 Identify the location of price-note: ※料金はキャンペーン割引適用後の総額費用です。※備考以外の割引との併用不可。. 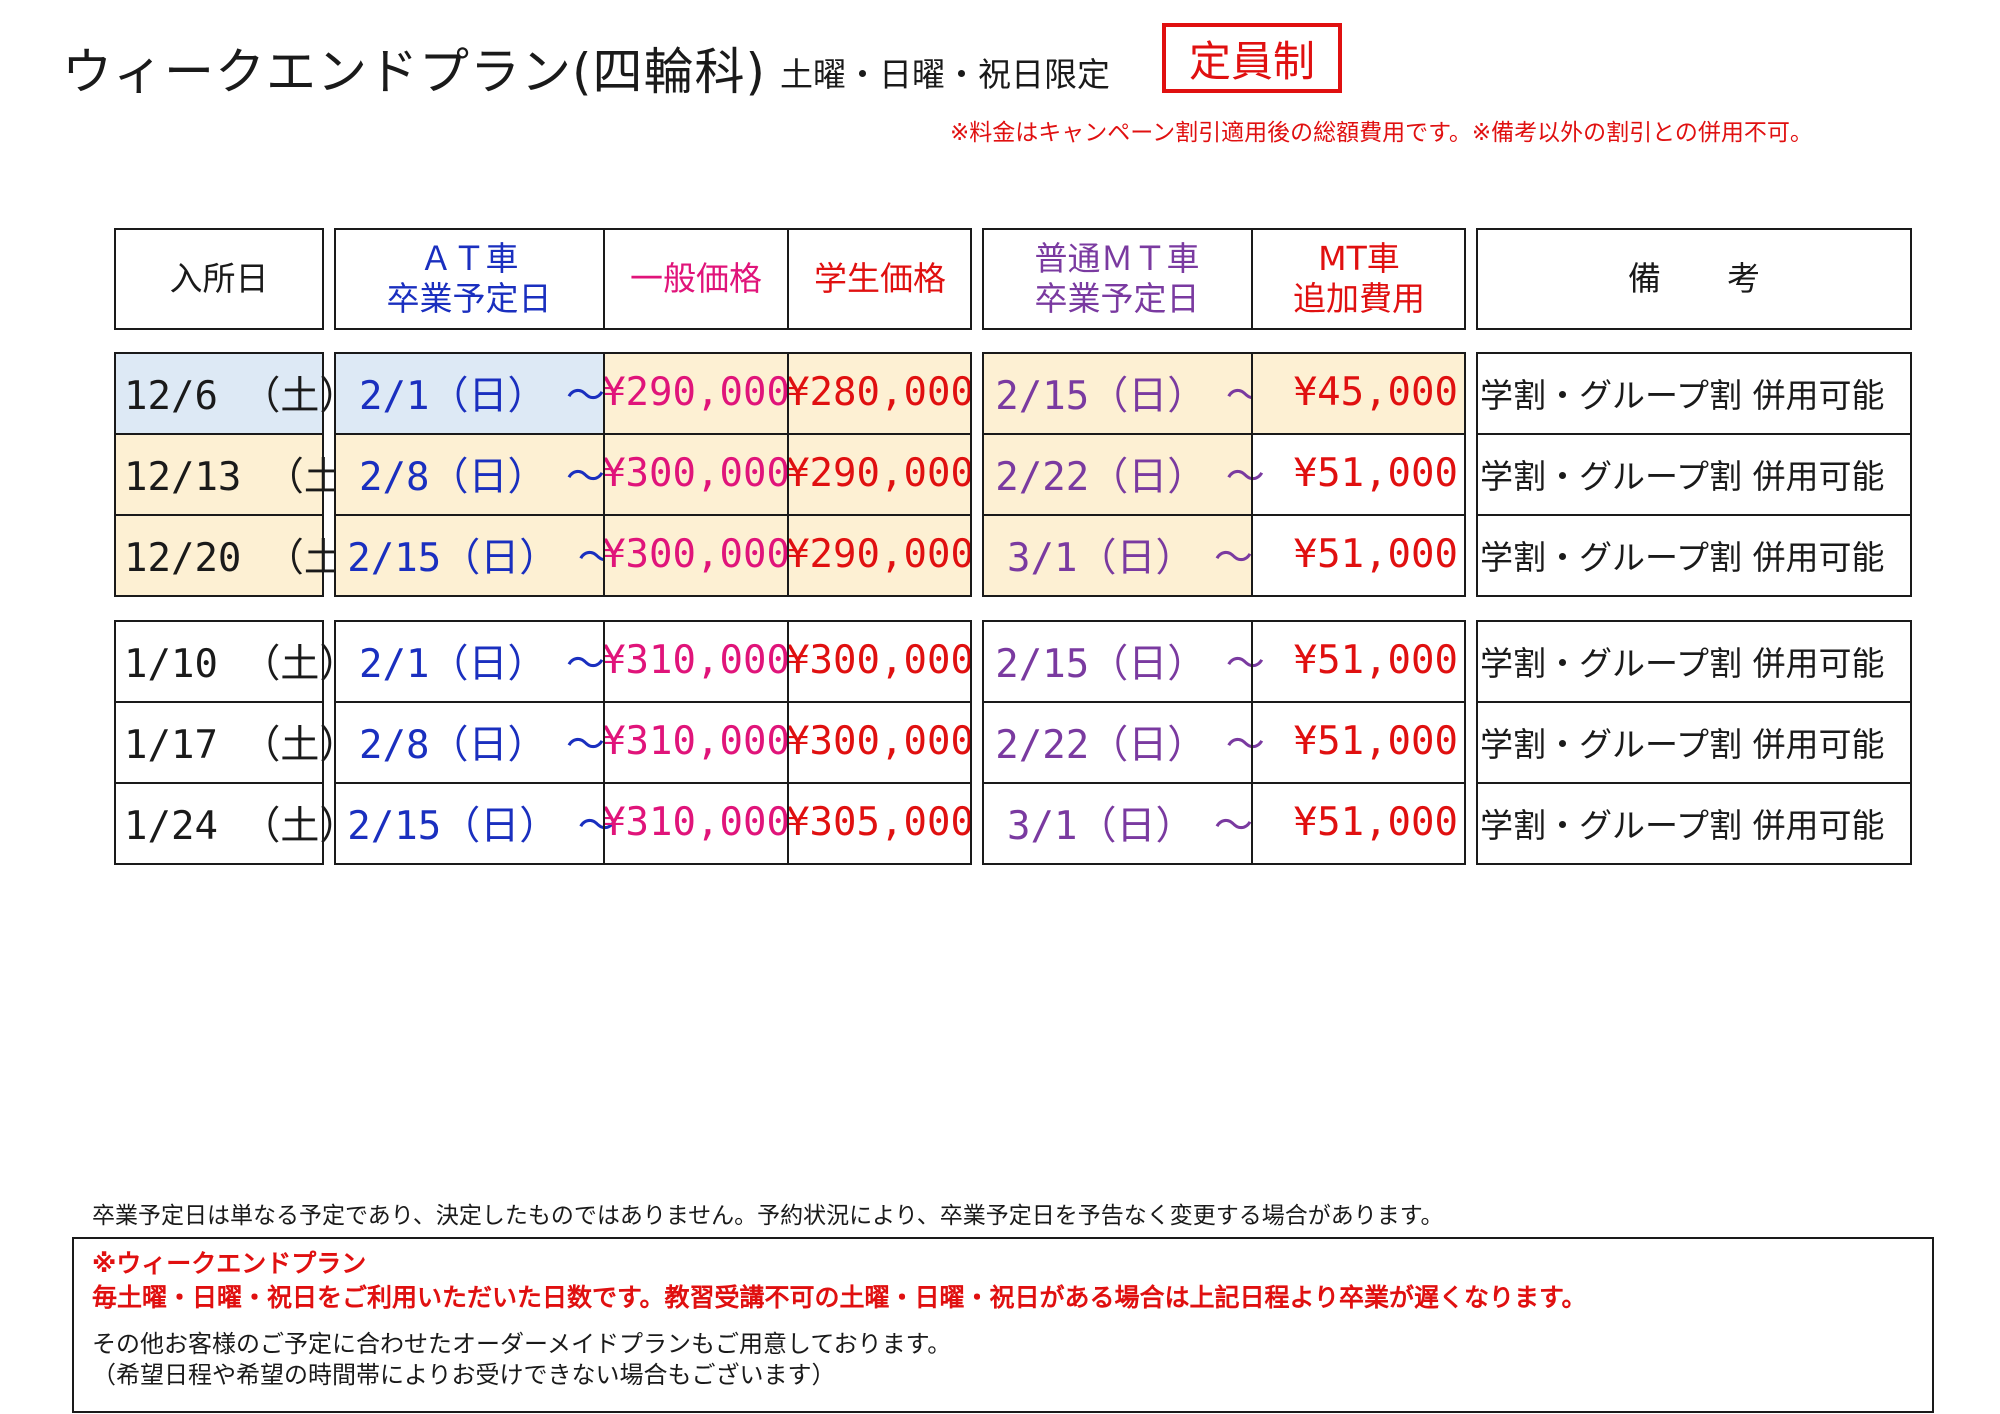
(1381, 133).